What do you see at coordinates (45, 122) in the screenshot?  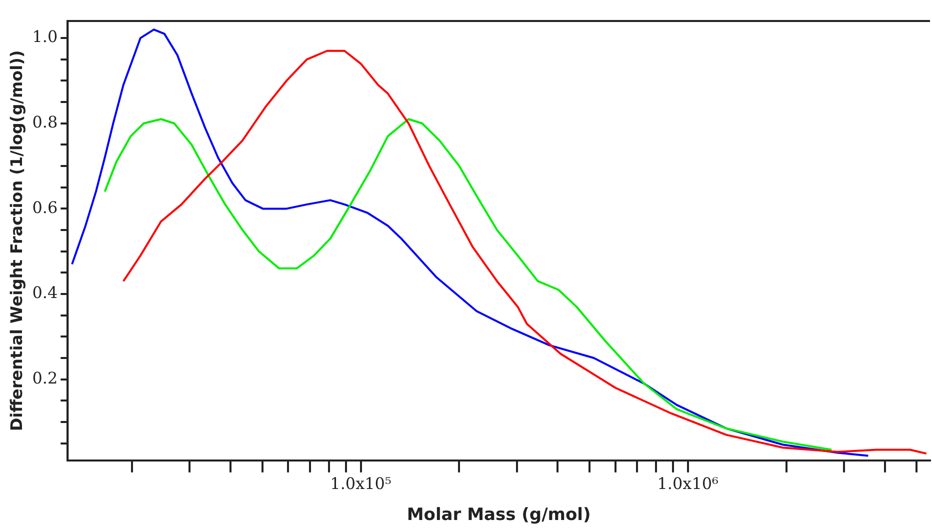 I see `y-tick-label: 0.8` at bounding box center [45, 122].